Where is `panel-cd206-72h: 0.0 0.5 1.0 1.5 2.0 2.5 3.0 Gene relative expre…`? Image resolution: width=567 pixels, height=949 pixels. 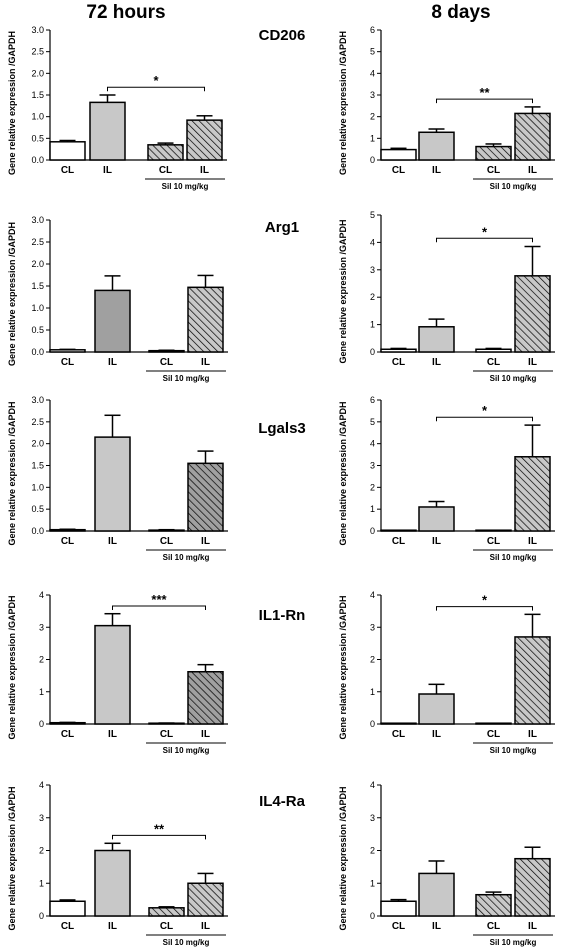
panel-cd206-72h: 0.0 0.5 1.0 1.5 2.0 2.5 3.0 Gene relative expre… is located at coordinates (117, 108).